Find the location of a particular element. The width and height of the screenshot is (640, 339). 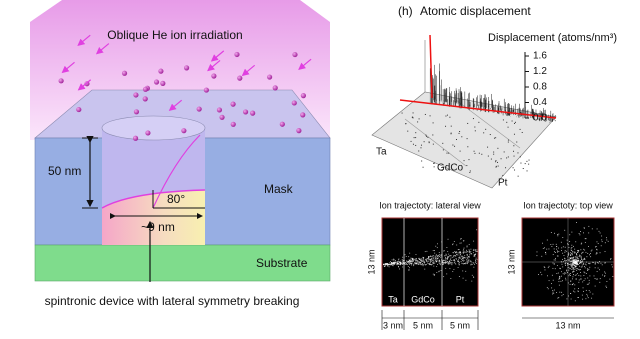

width-label: 5 nm is located at coordinates (460, 325).